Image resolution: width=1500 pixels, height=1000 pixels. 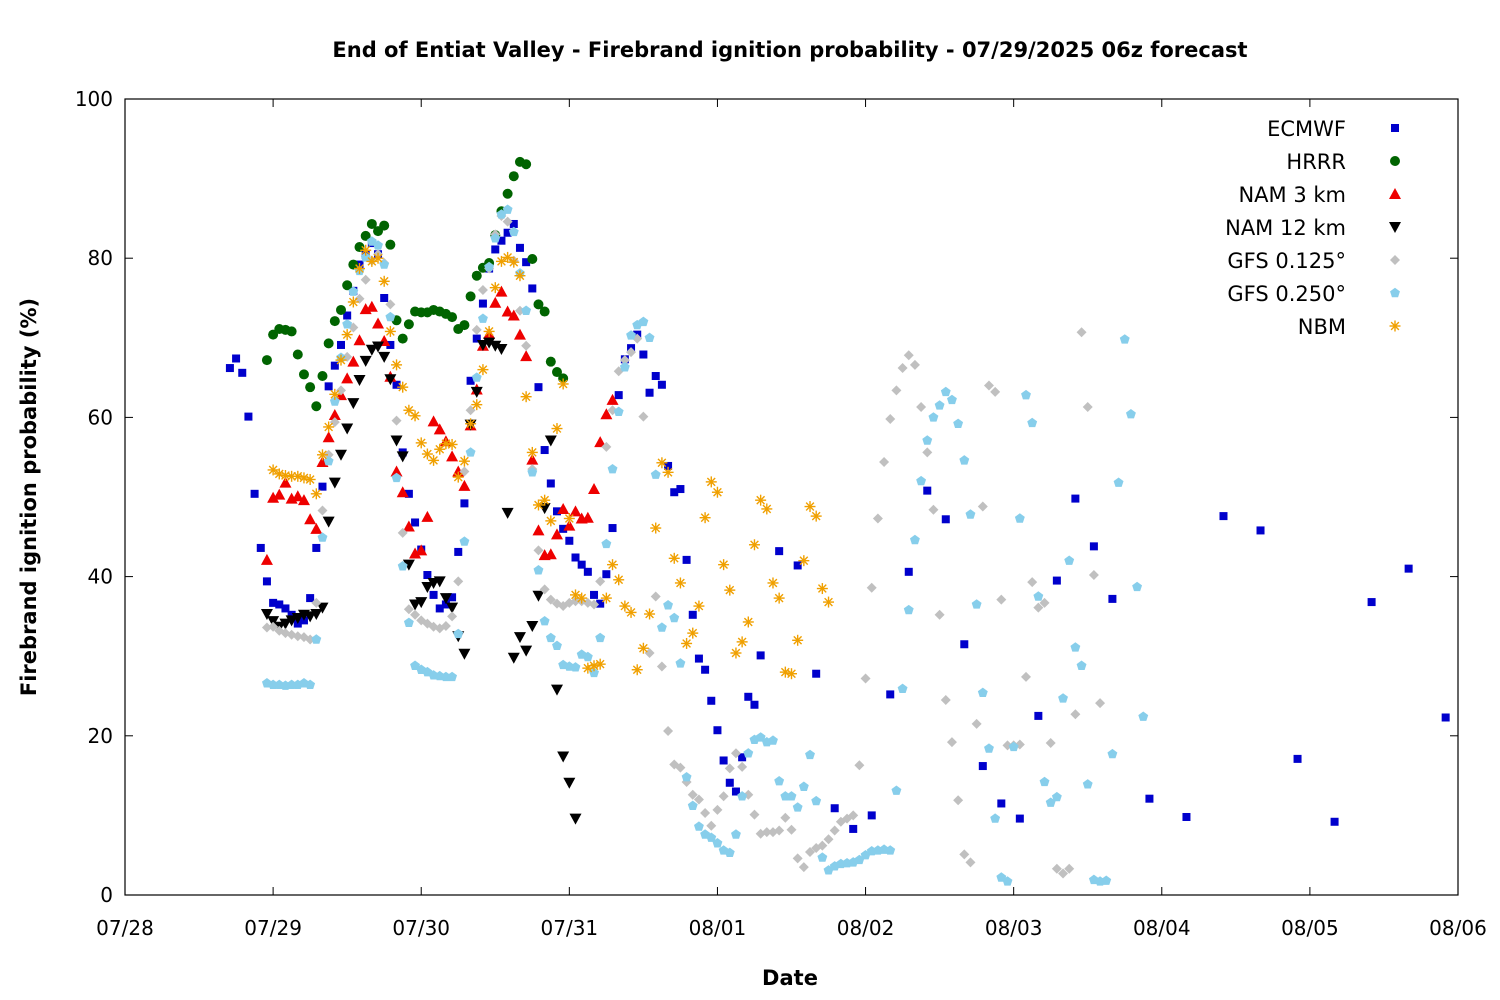 I want to click on legend-label: GFS 0.125°, so click(x=1286, y=261).